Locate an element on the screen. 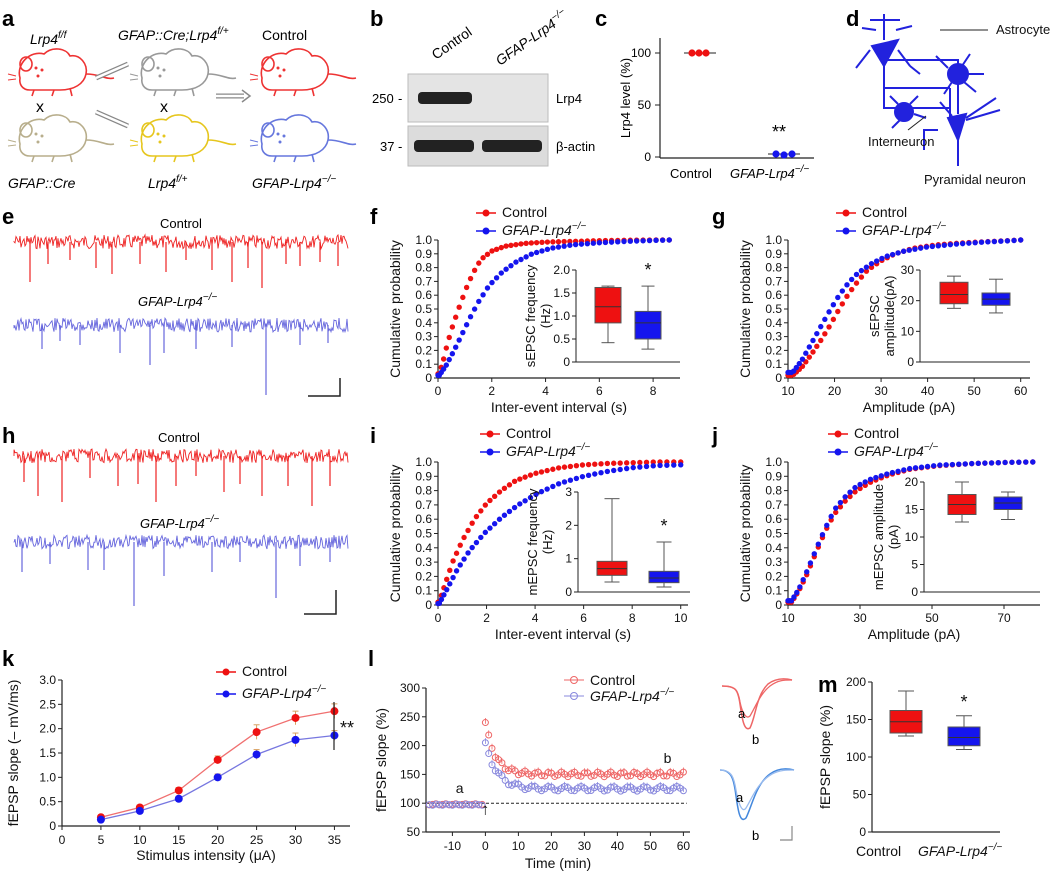  ctrl-point is located at coordinates (518, 775).